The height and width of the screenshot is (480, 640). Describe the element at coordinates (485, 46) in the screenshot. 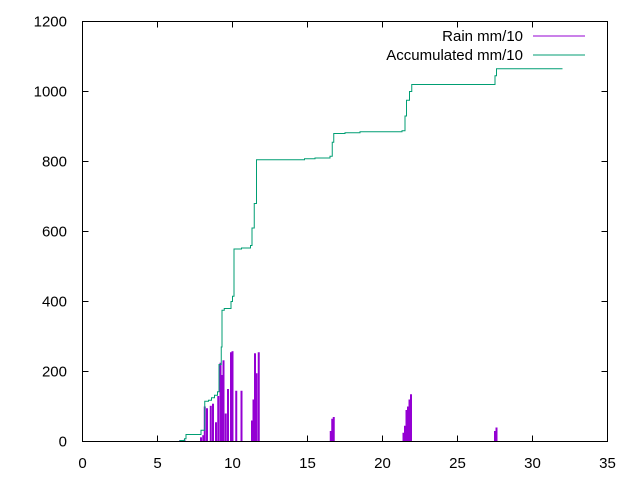

I see `legend: Rain mm/10 Accumulated mm/10` at that location.